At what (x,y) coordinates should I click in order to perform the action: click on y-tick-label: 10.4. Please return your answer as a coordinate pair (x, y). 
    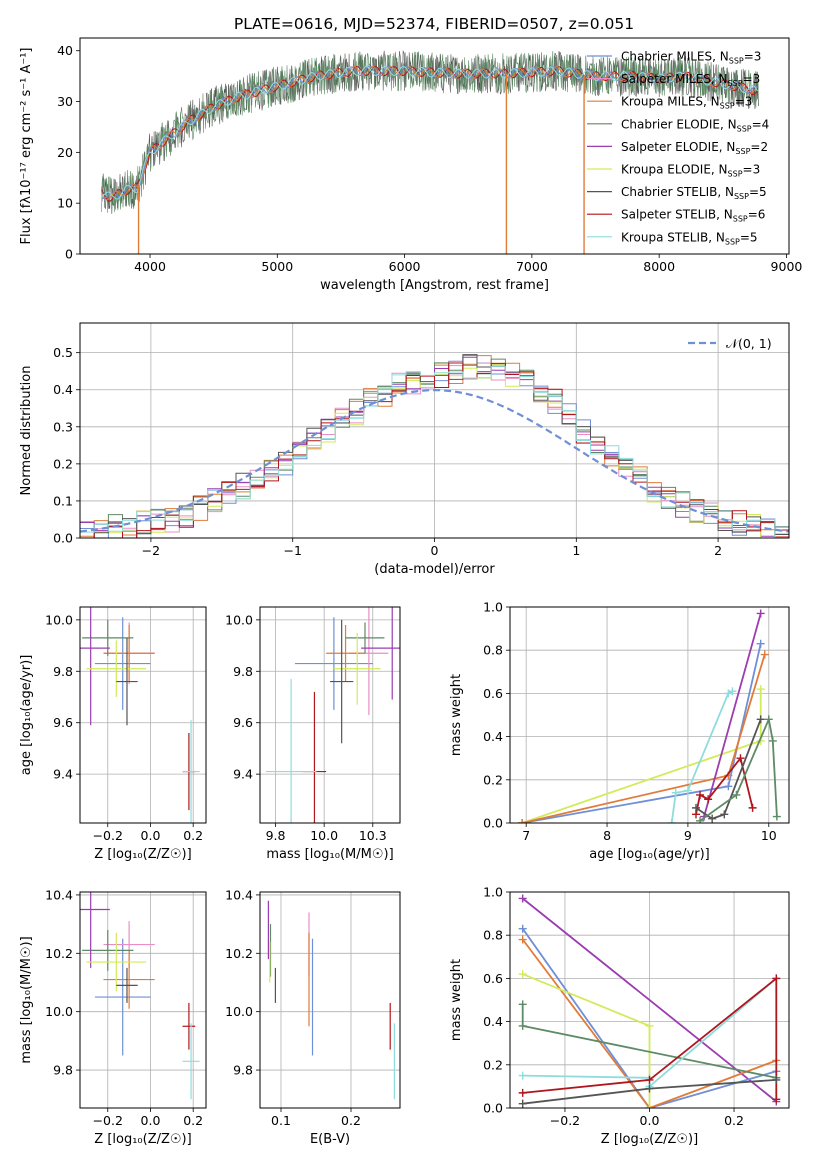
    Looking at the image, I should click on (239, 894).